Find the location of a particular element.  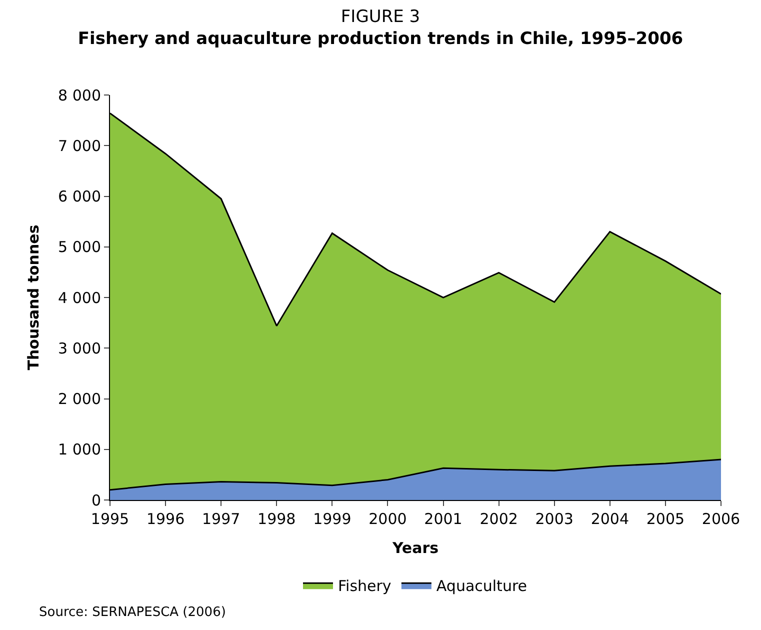

x-tick-label: 2002 is located at coordinates (499, 519).